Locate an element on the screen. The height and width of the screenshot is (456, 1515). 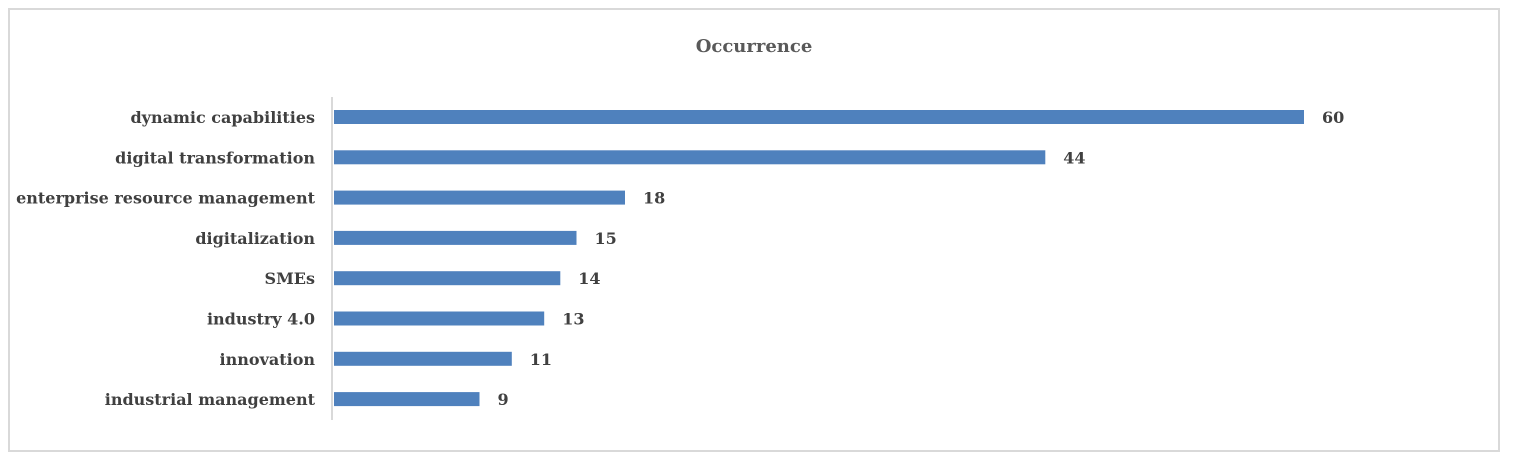
category-label: digital transformation is located at coordinates (215, 157).